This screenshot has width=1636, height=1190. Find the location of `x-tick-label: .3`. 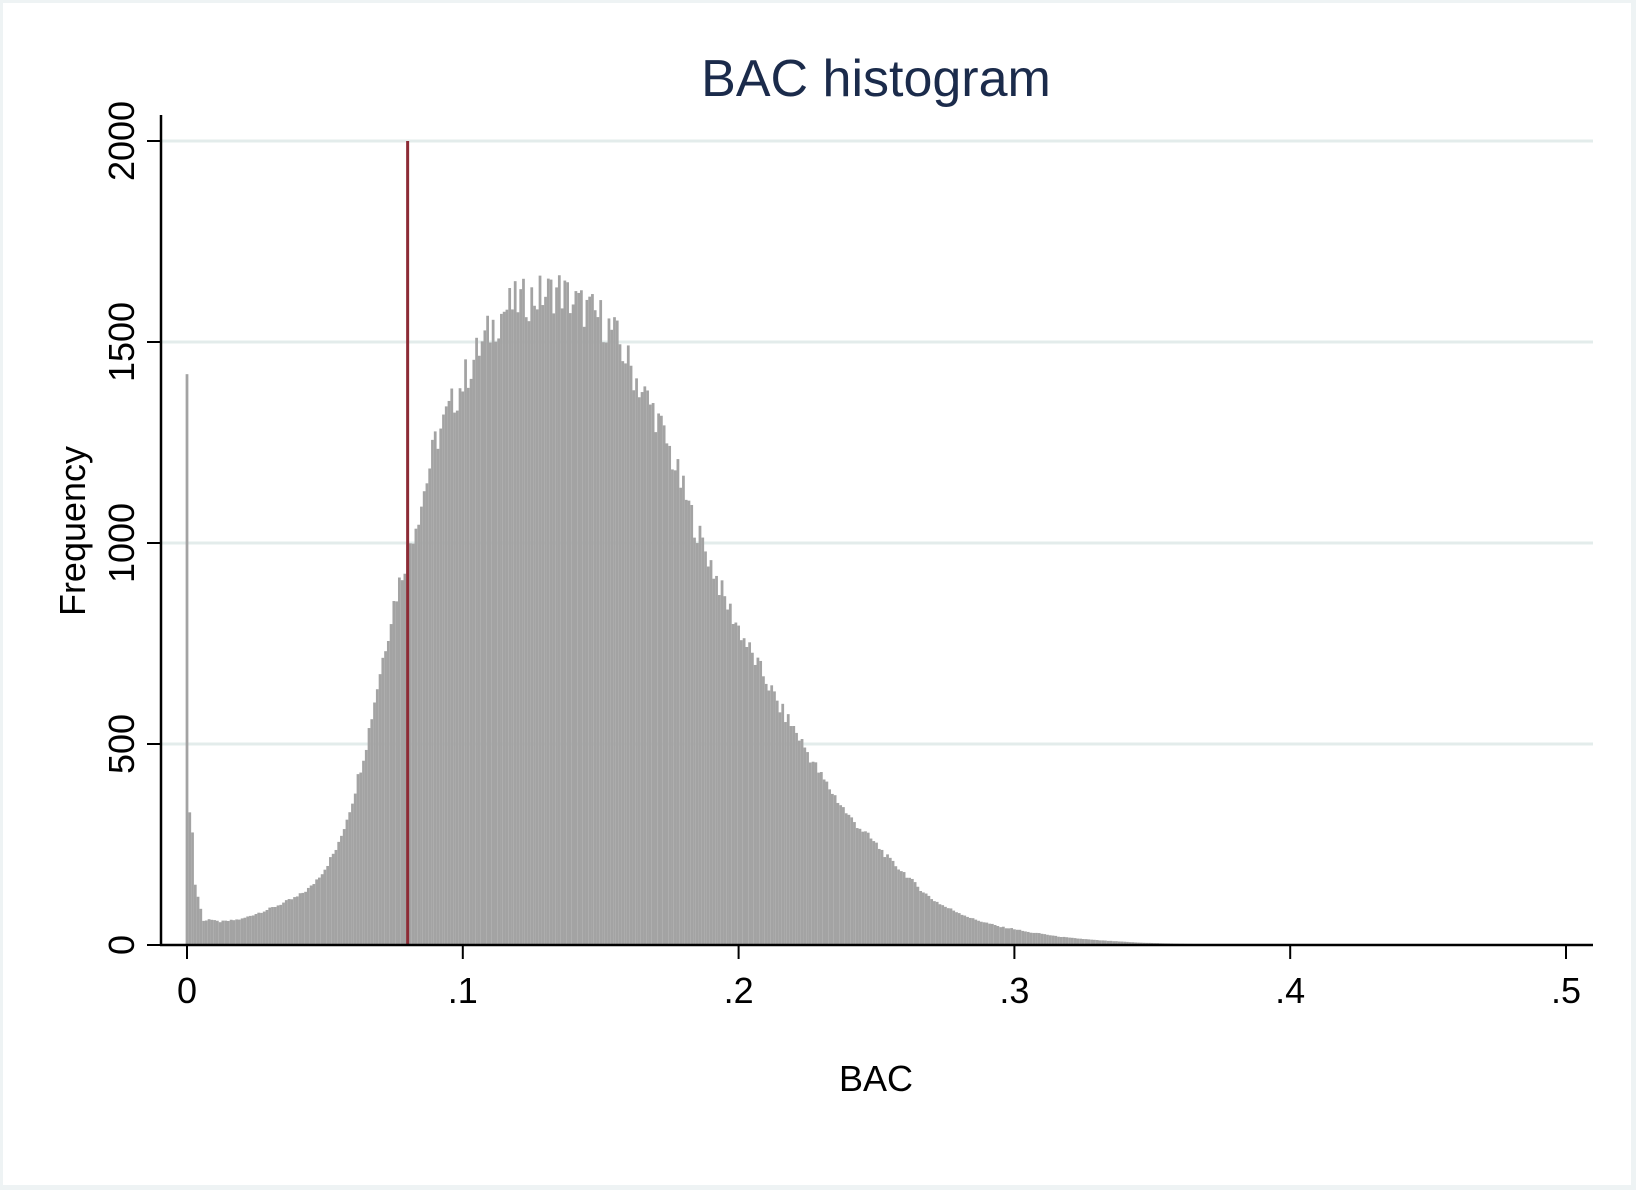

x-tick-label: .3 is located at coordinates (1014, 990).